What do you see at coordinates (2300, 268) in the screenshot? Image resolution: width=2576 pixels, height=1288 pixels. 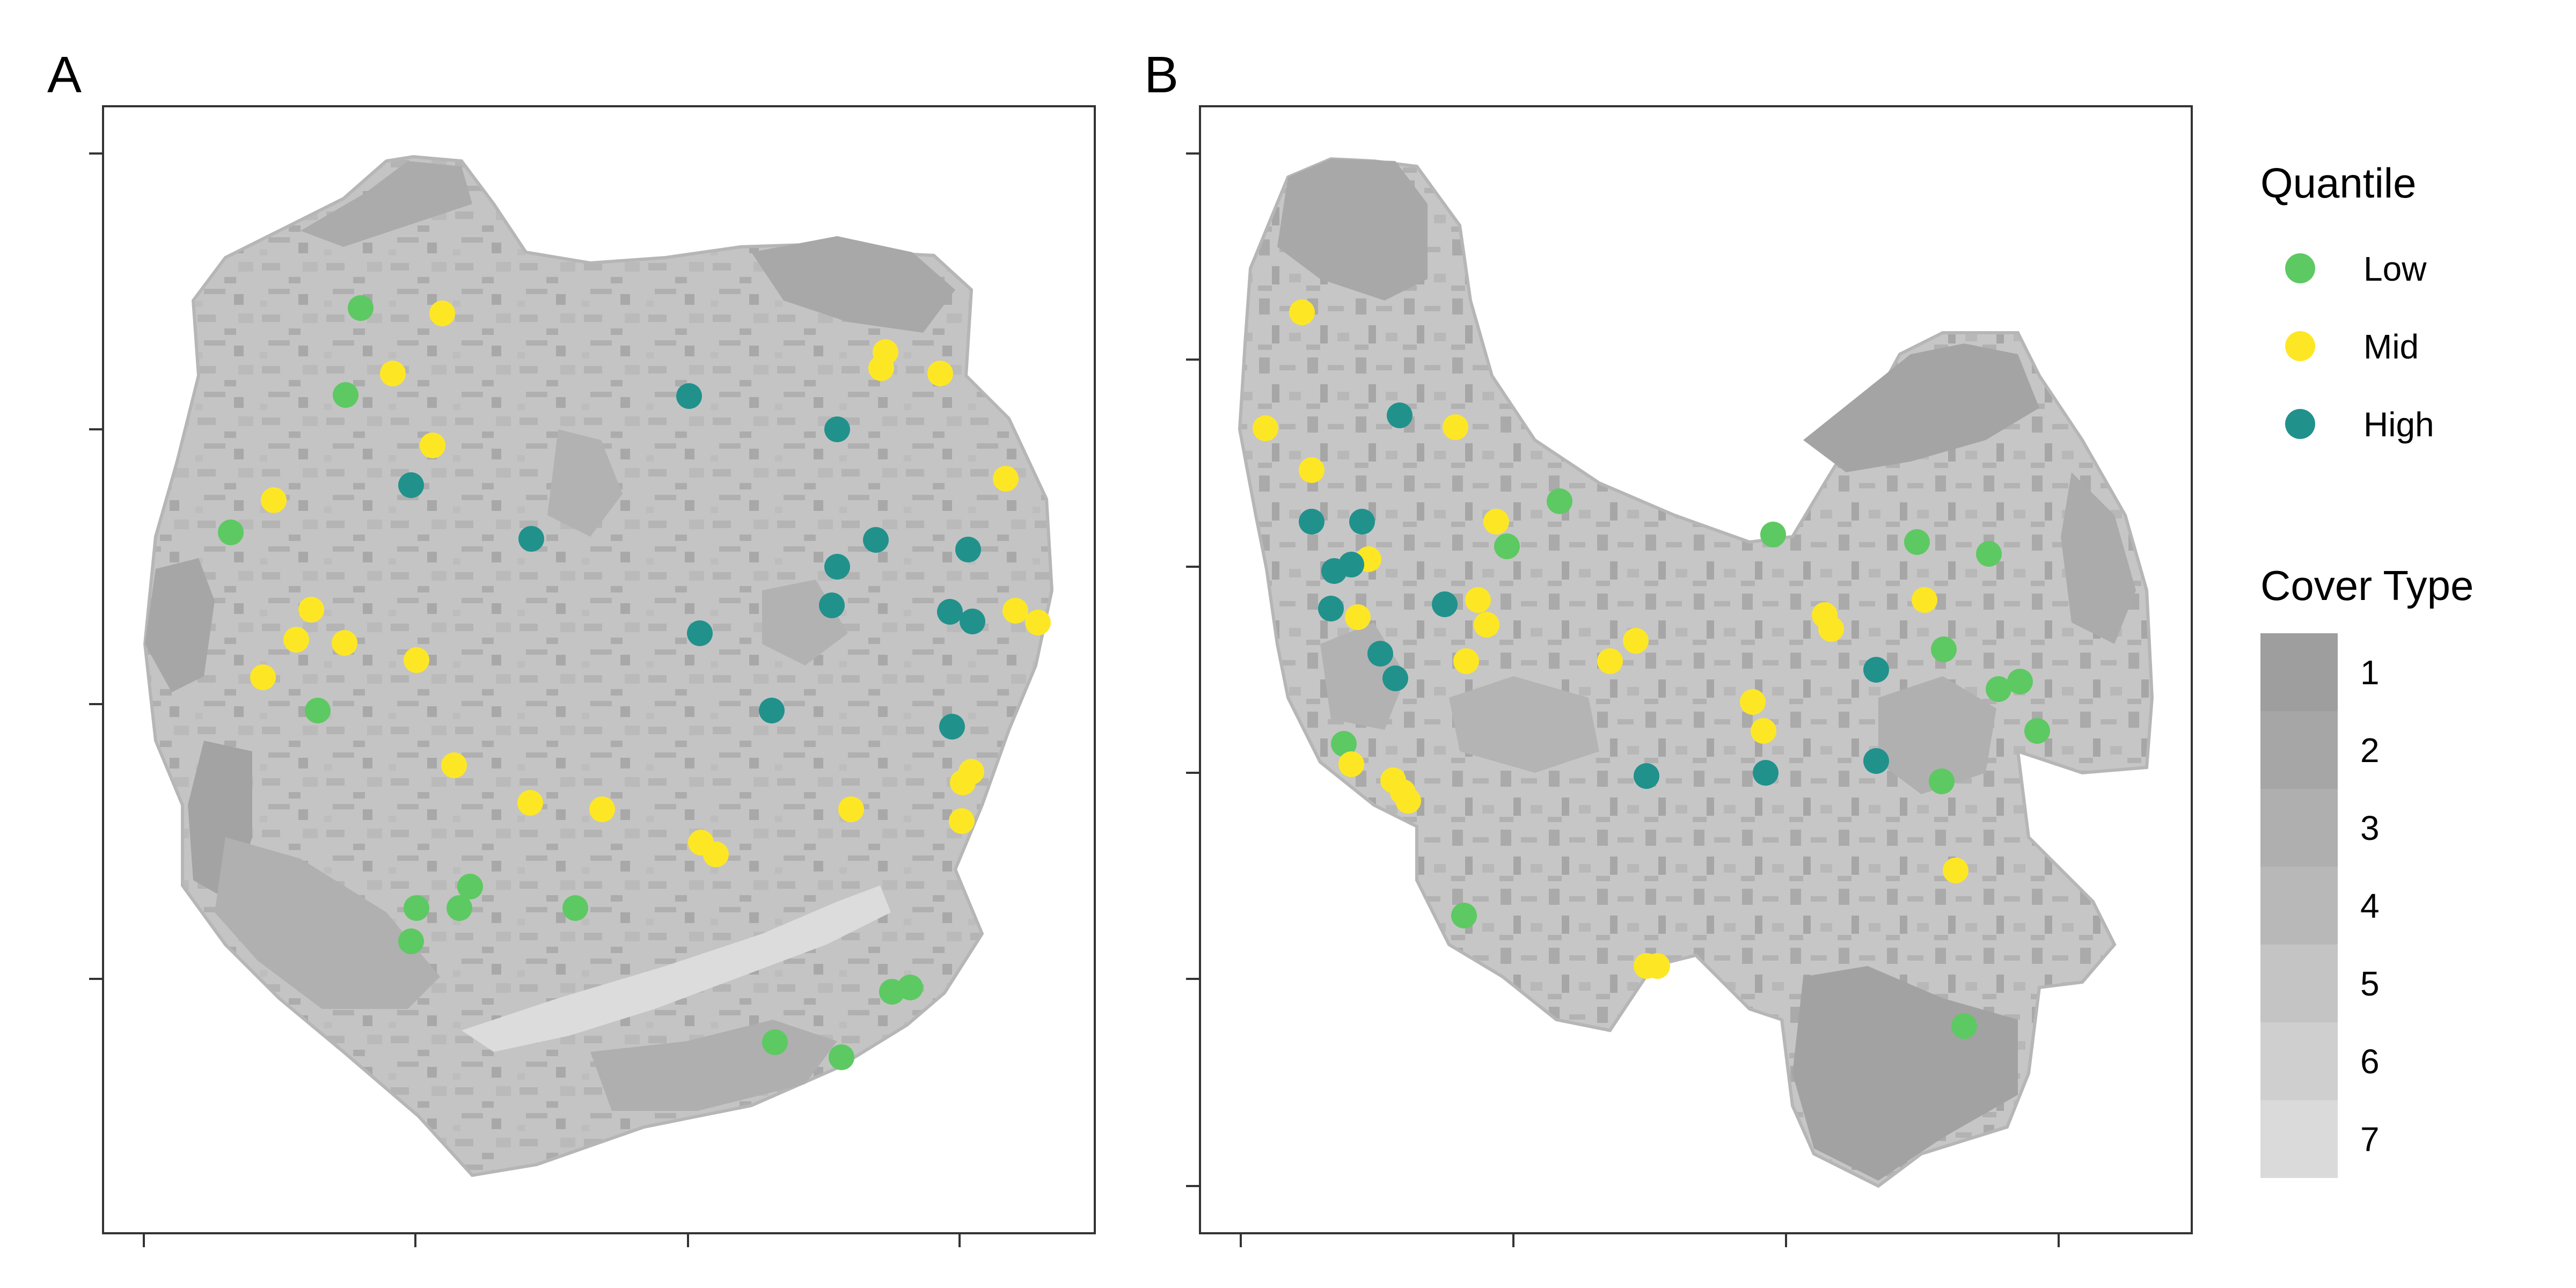 I see `legend-swatch-low` at bounding box center [2300, 268].